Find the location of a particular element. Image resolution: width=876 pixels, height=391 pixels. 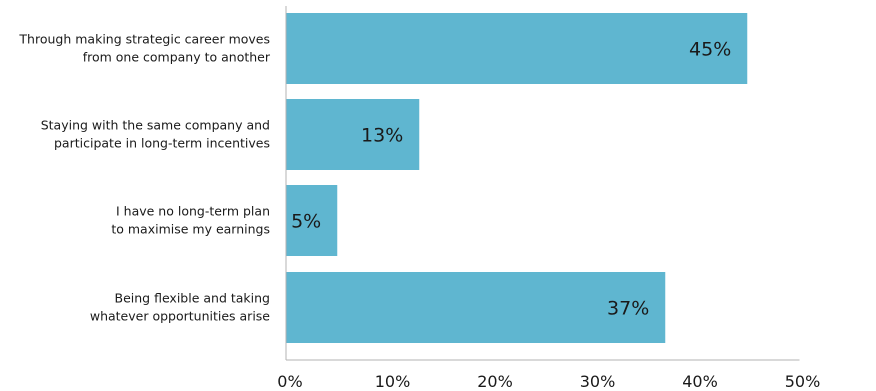

bar-value-label: 45% is located at coordinates (710, 50).